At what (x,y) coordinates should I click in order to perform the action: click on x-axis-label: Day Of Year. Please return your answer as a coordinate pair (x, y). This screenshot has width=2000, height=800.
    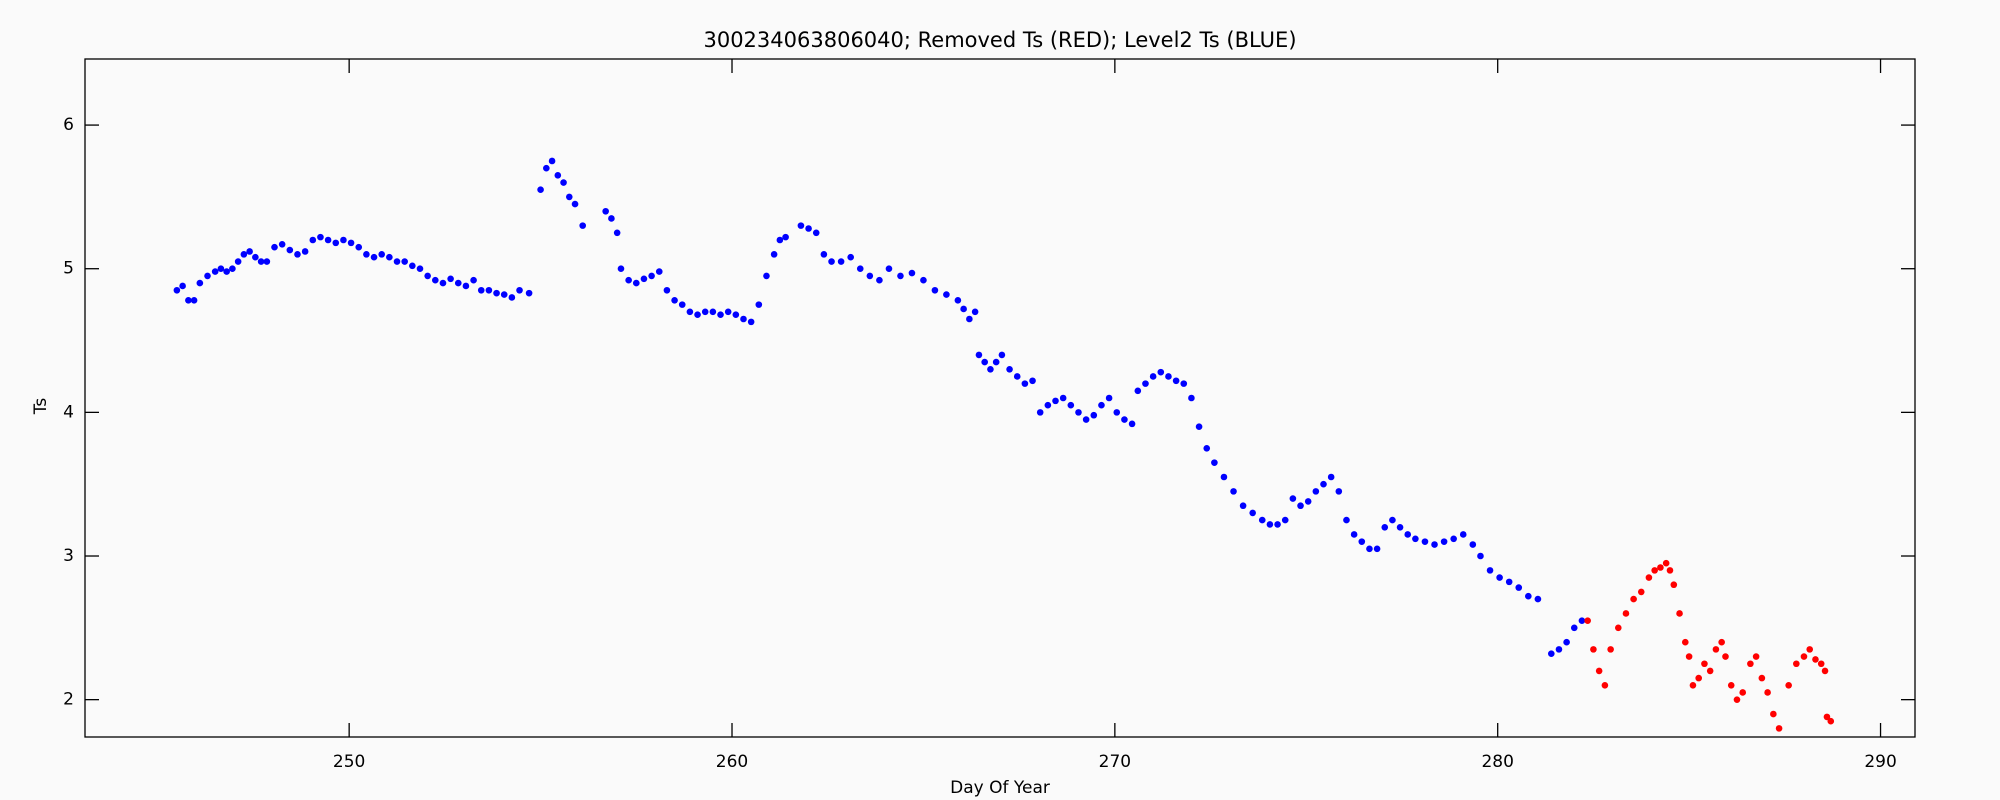
    Looking at the image, I should click on (1000, 788).